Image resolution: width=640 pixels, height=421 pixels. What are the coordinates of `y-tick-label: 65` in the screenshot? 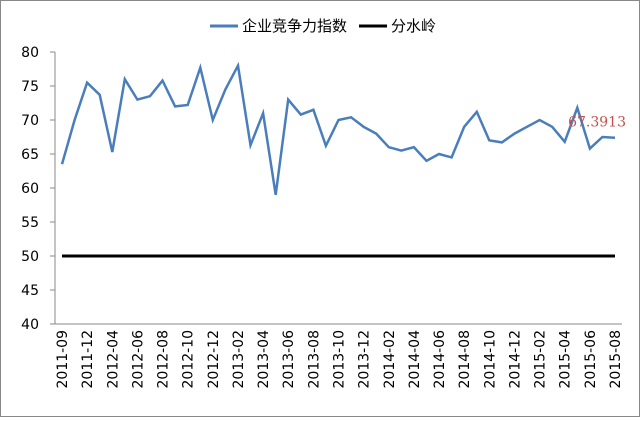 It's located at (30, 155).